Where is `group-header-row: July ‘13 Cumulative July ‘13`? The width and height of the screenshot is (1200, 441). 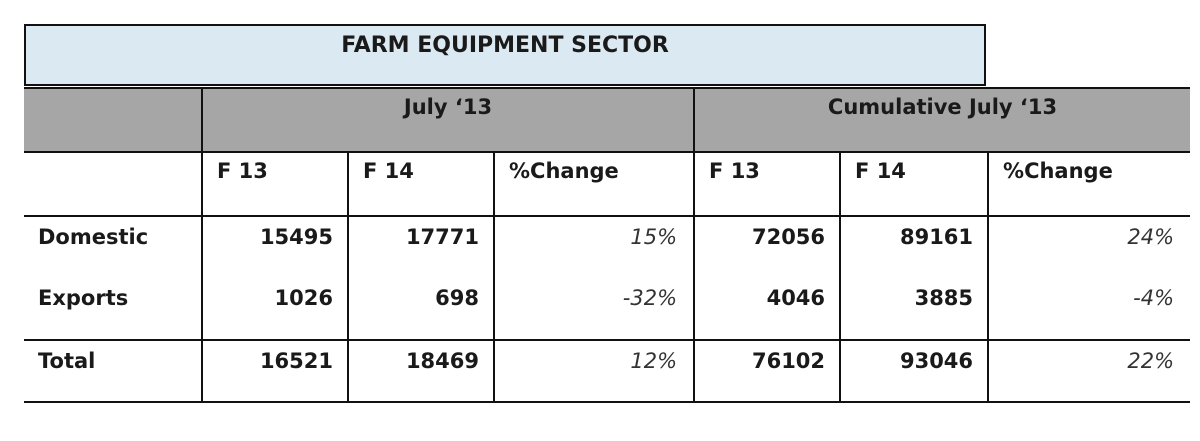
group-header-row: July ‘13 Cumulative July ‘13 is located at coordinates (607, 120).